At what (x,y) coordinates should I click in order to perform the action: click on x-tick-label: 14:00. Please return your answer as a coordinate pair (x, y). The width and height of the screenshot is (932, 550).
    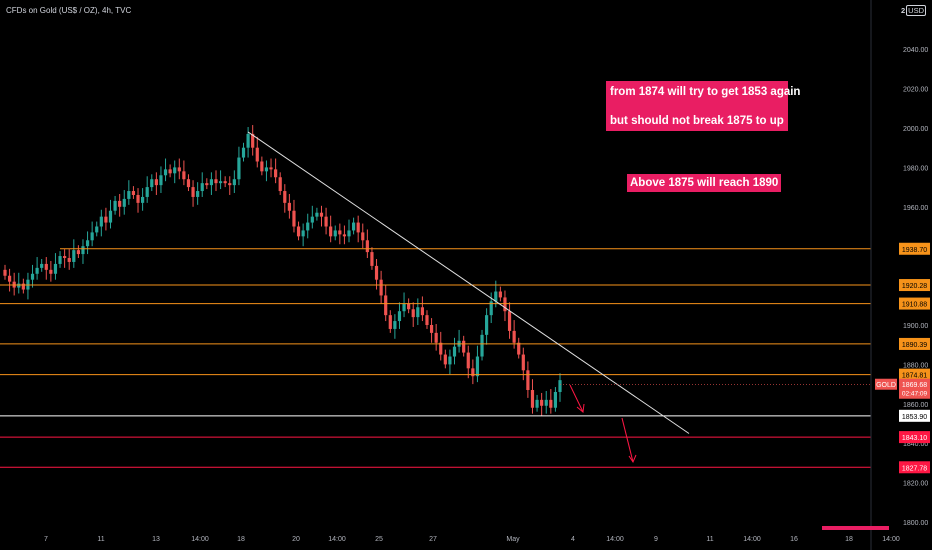
    Looking at the image, I should click on (200, 539).